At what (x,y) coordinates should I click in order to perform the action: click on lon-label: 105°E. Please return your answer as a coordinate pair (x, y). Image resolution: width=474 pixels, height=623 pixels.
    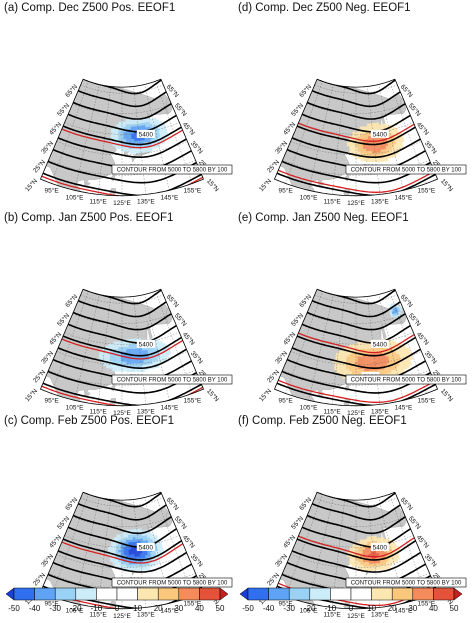
    Looking at the image, I should click on (75, 197).